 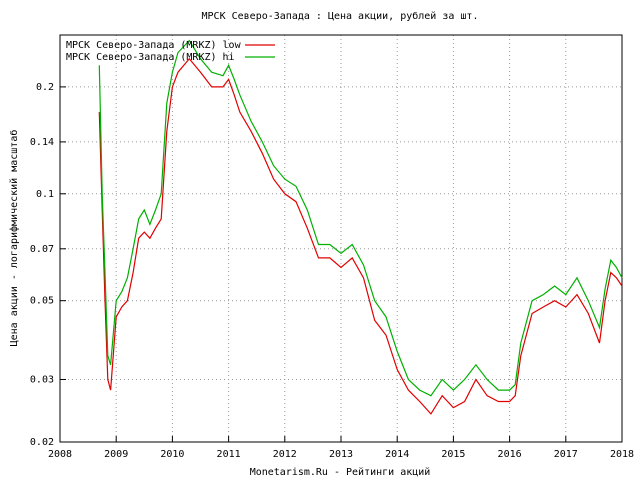 I want to click on y-tick-label: 0.07, so click(x=42, y=249).